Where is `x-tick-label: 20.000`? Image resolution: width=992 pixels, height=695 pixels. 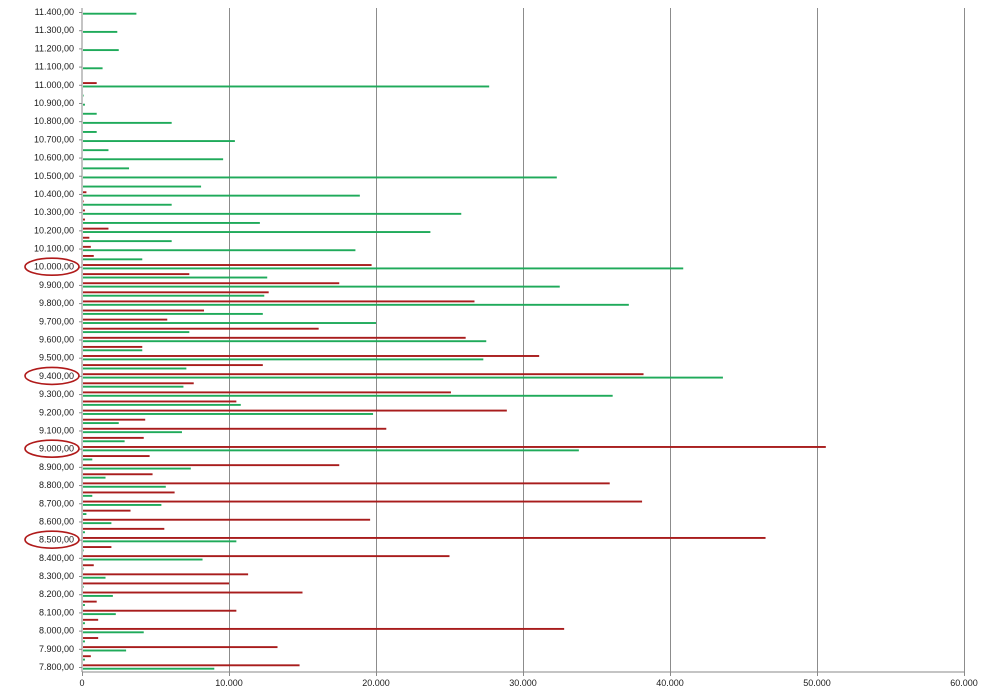 x-tick-label: 20.000 is located at coordinates (376, 683).